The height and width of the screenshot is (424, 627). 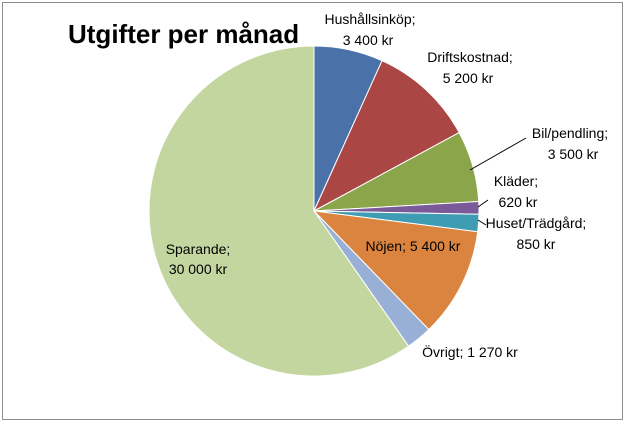 I want to click on leader-line-klader, so click(x=483, y=203).